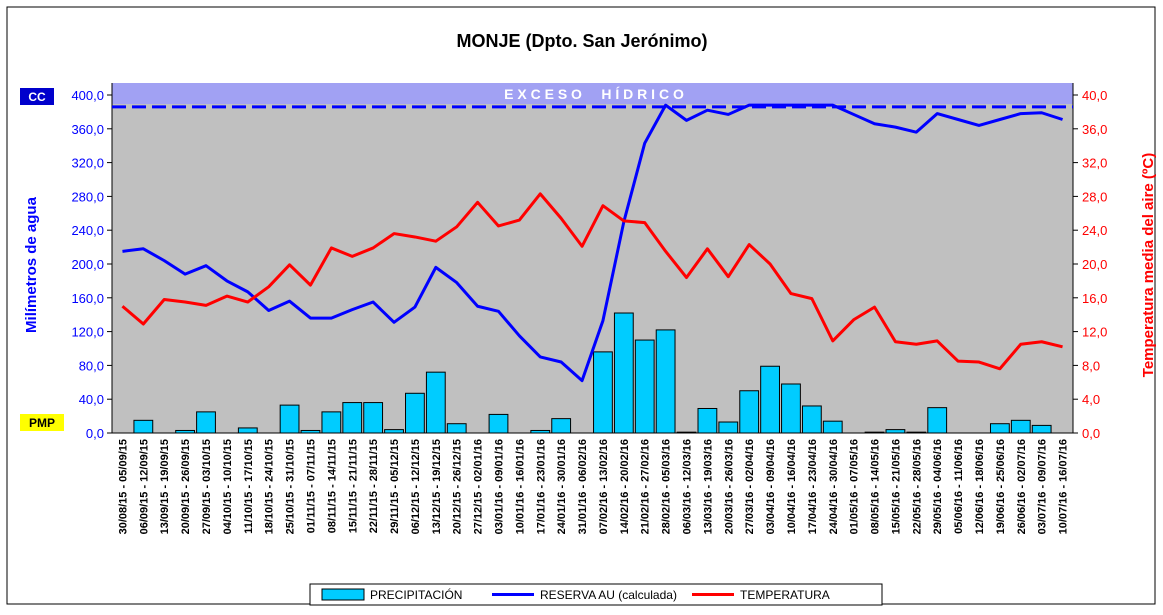  What do you see at coordinates (771, 486) in the screenshot?
I see `x-tick-label: 03/04/16 - 09/04/16` at bounding box center [771, 486].